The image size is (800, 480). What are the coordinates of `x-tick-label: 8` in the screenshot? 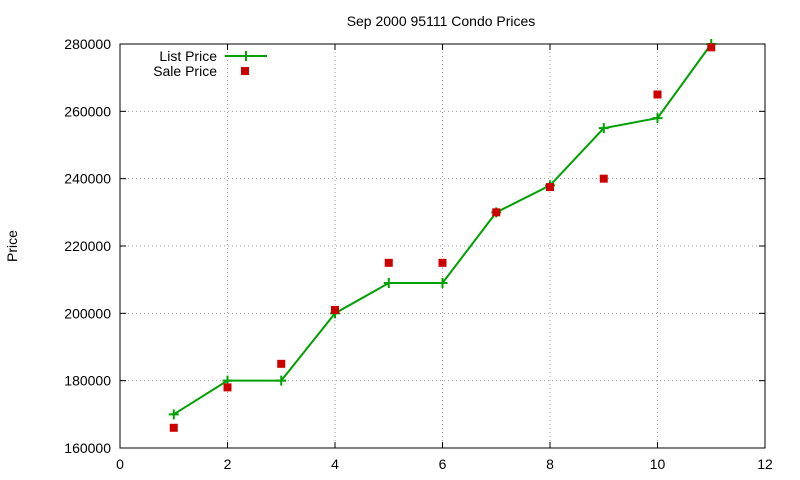 It's located at (550, 464).